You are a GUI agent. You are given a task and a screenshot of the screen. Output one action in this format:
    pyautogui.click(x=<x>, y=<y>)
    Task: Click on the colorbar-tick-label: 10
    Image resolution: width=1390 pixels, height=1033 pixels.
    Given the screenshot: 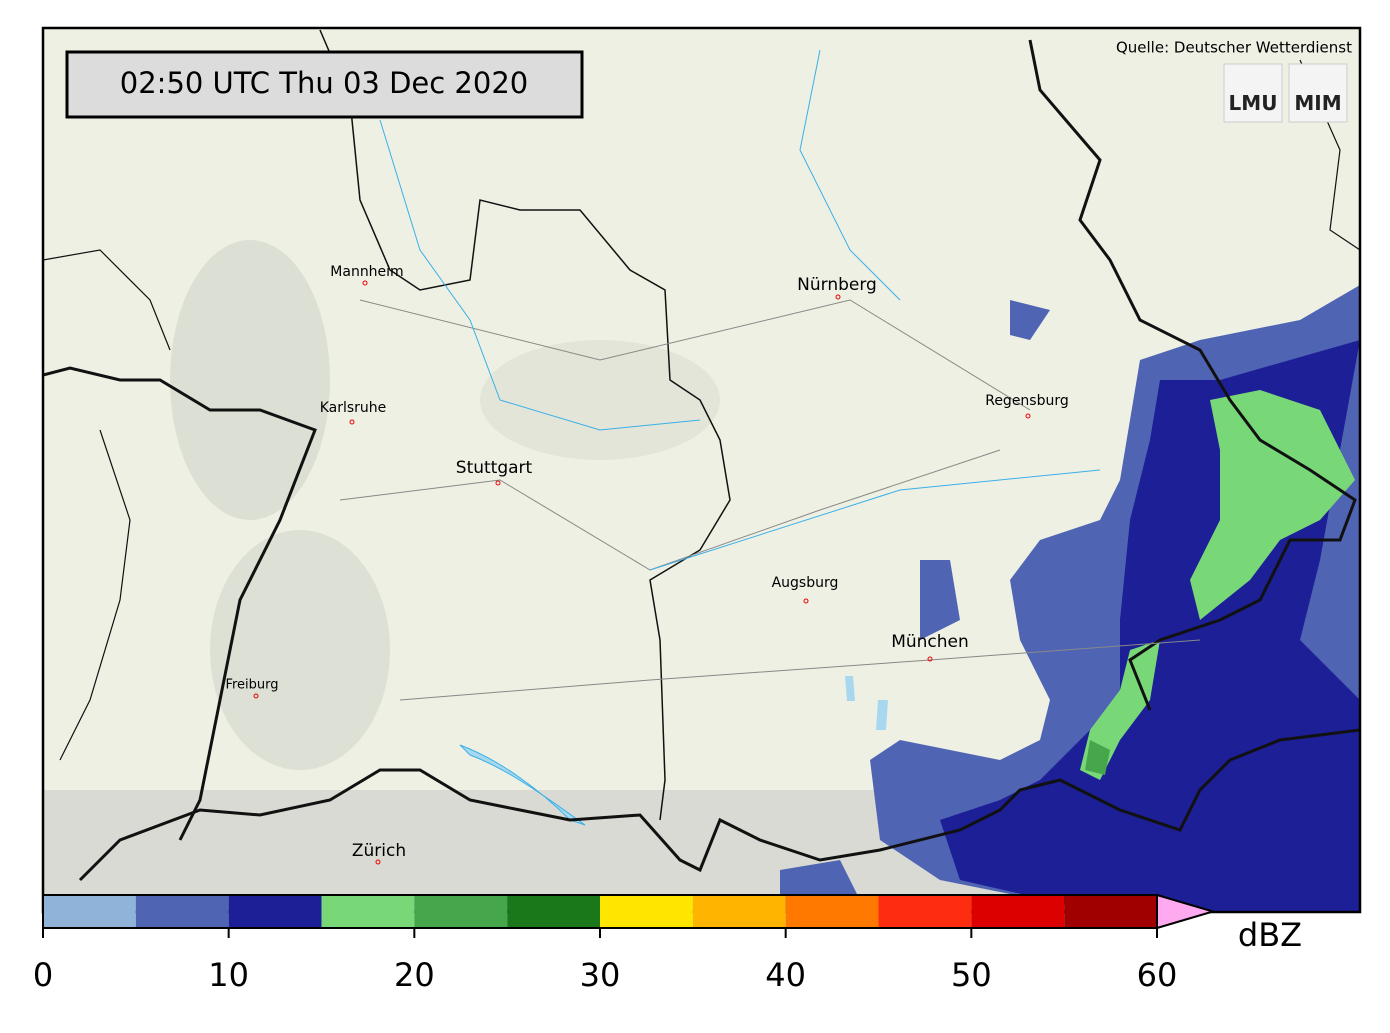 What is the action you would take?
    pyautogui.click(x=228, y=975)
    